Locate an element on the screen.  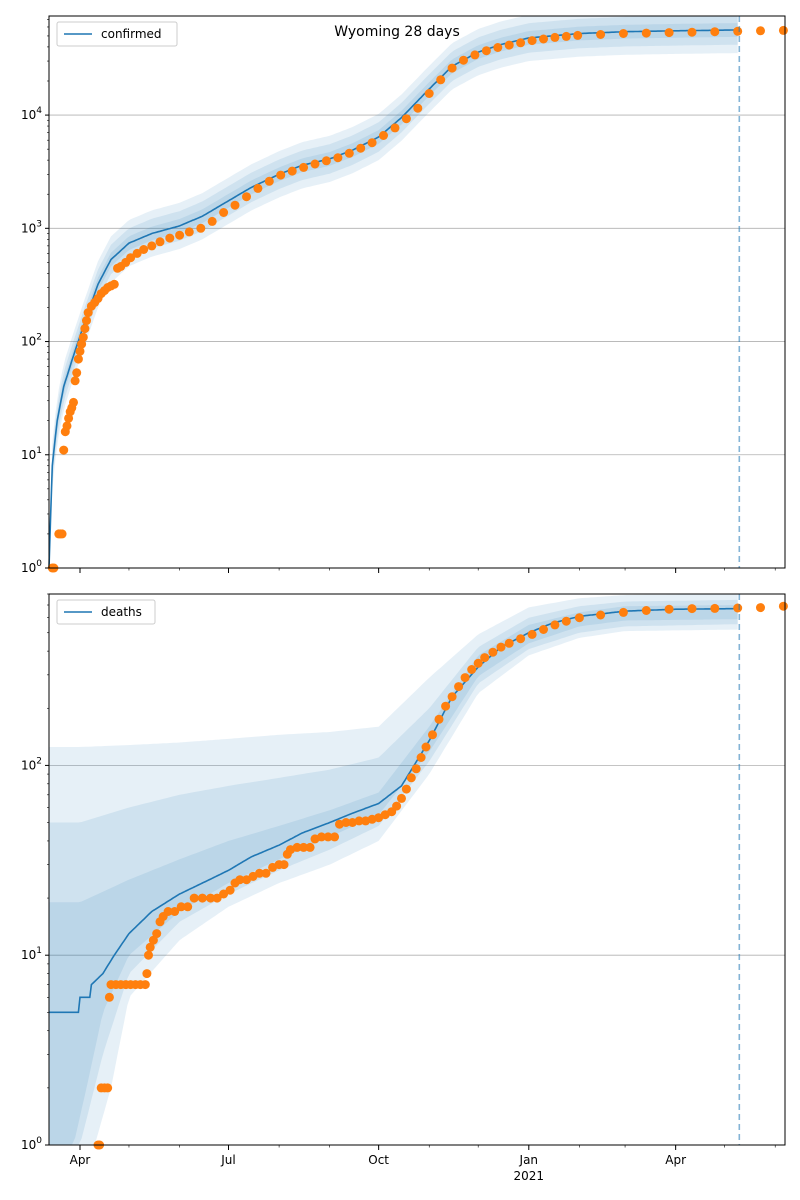
x-tick-label: Oct is located at coordinates (378, 1160).